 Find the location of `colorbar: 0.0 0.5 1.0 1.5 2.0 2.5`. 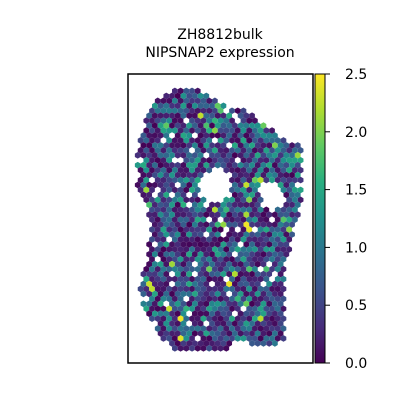

colorbar: 0.0 0.5 1.0 1.5 2.0 2.5 is located at coordinates (340, 219).